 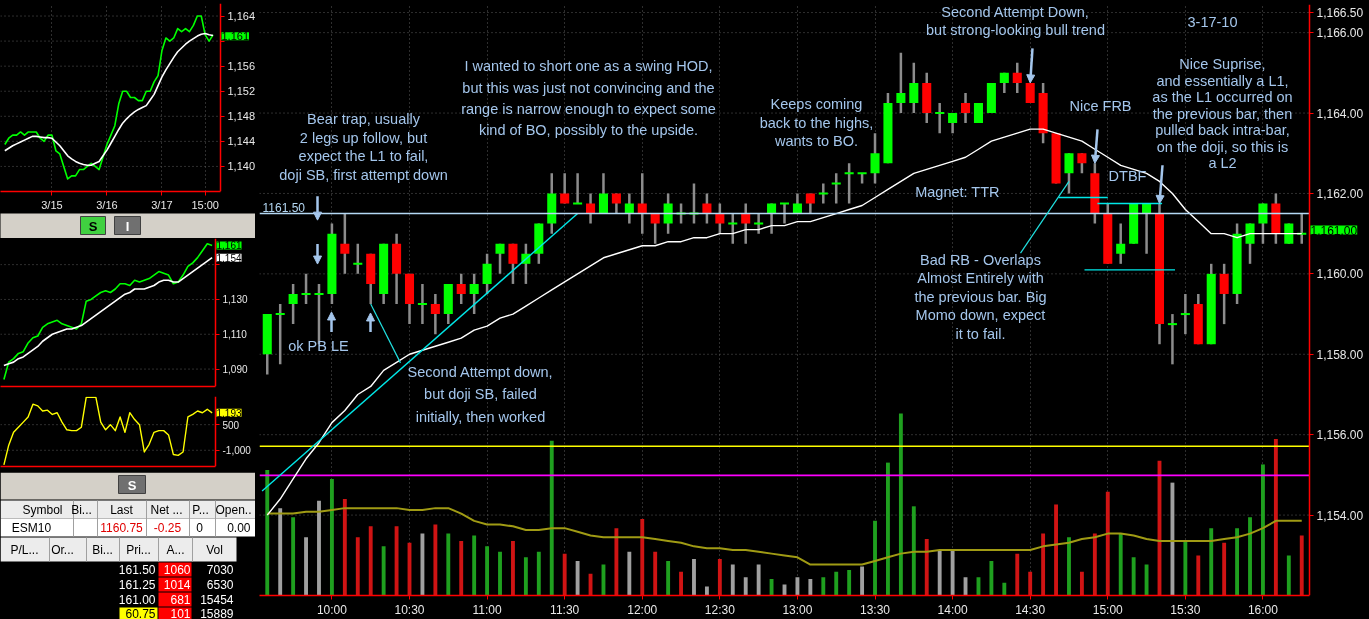 I want to click on annotation: I wanted to short one as a swing HOD, but this was just not convincing and the range is narrow enough to expect some kind of BO, possibly to the upside., so click(x=588, y=98).